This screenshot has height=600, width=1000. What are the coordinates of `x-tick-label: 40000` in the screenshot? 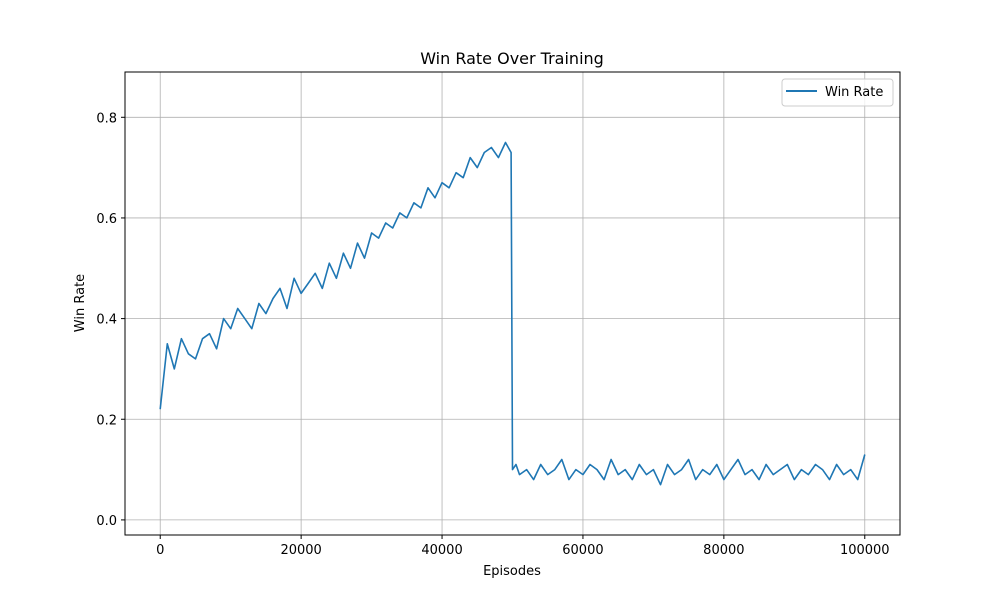 It's located at (441, 550).